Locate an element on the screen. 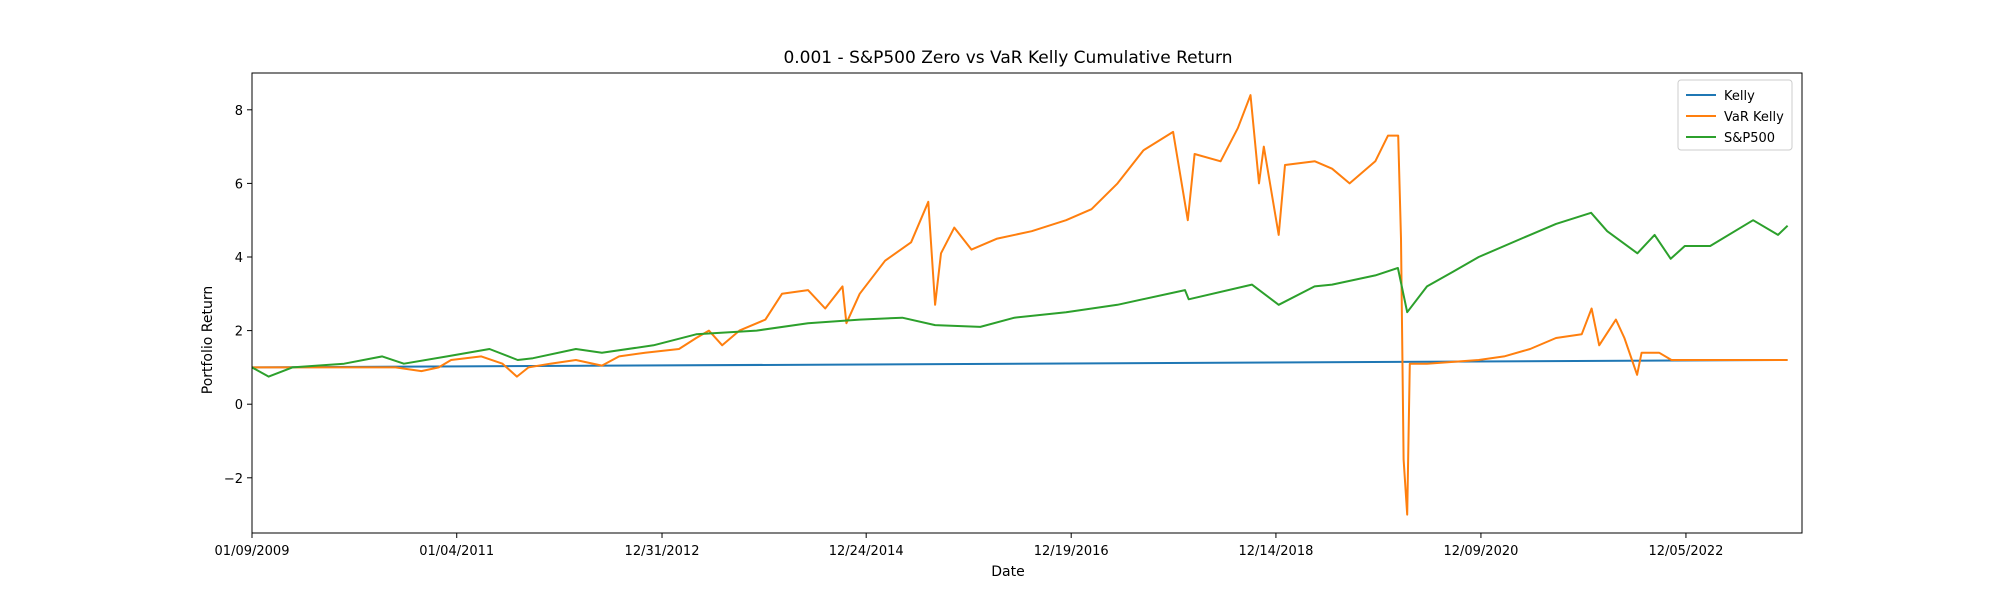 The height and width of the screenshot is (604, 2000). legend: Kelly VaR Kelly S&P500 is located at coordinates (1735, 115).